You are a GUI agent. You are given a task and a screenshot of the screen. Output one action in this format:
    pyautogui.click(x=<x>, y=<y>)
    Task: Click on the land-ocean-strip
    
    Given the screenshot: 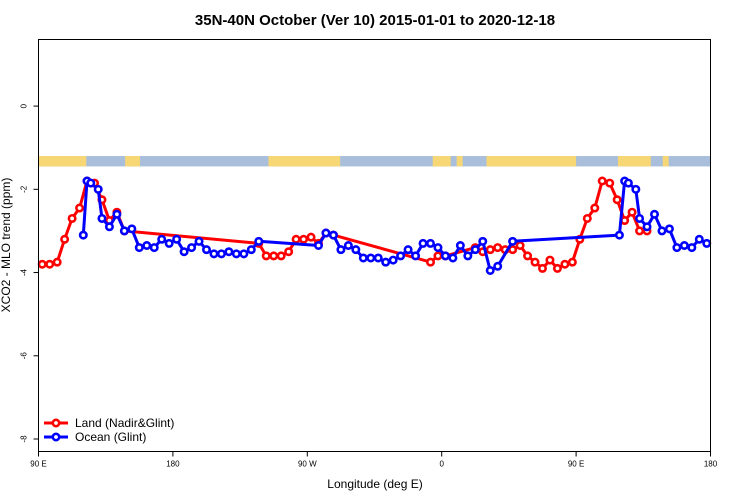 What is the action you would take?
    pyautogui.click(x=374, y=161)
    